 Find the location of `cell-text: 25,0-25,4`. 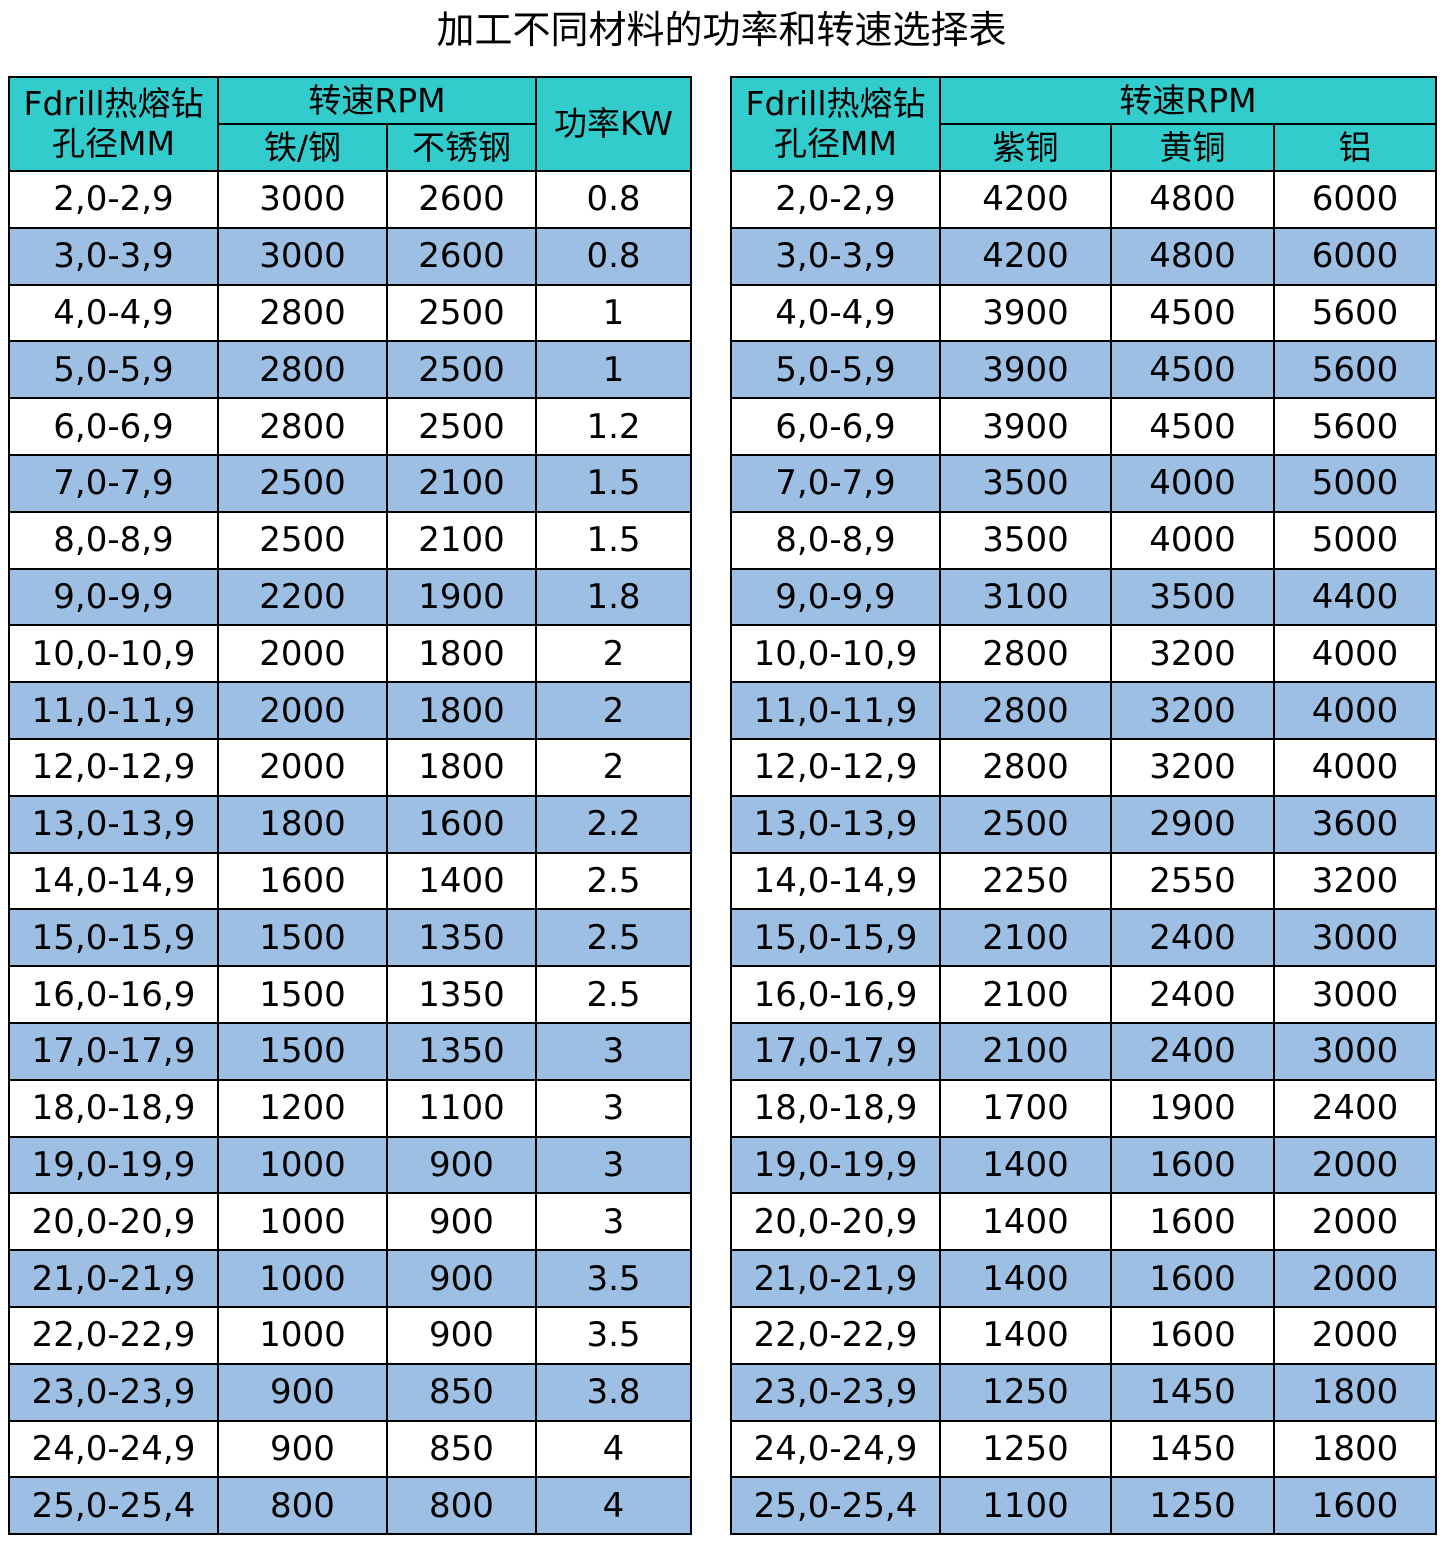

cell-text: 25,0-25,4 is located at coordinates (113, 1505).